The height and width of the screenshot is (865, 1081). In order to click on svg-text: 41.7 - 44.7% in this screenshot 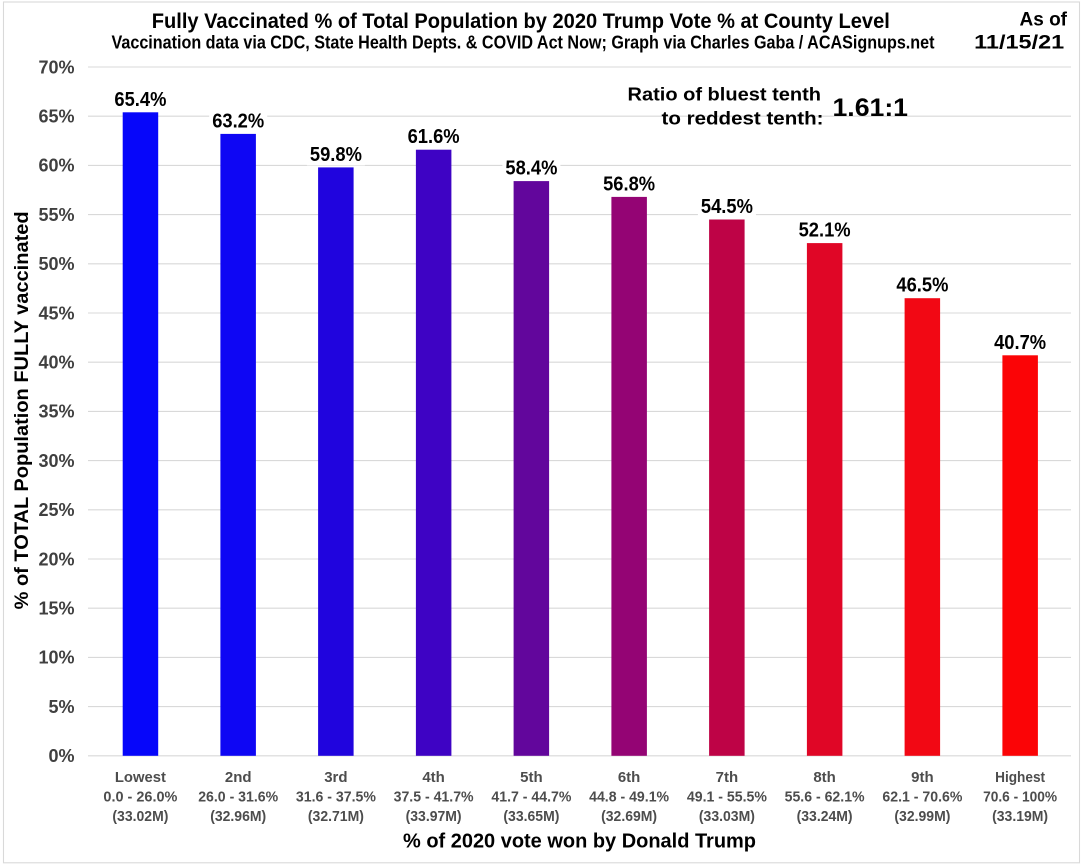, I will do `click(531, 797)`.